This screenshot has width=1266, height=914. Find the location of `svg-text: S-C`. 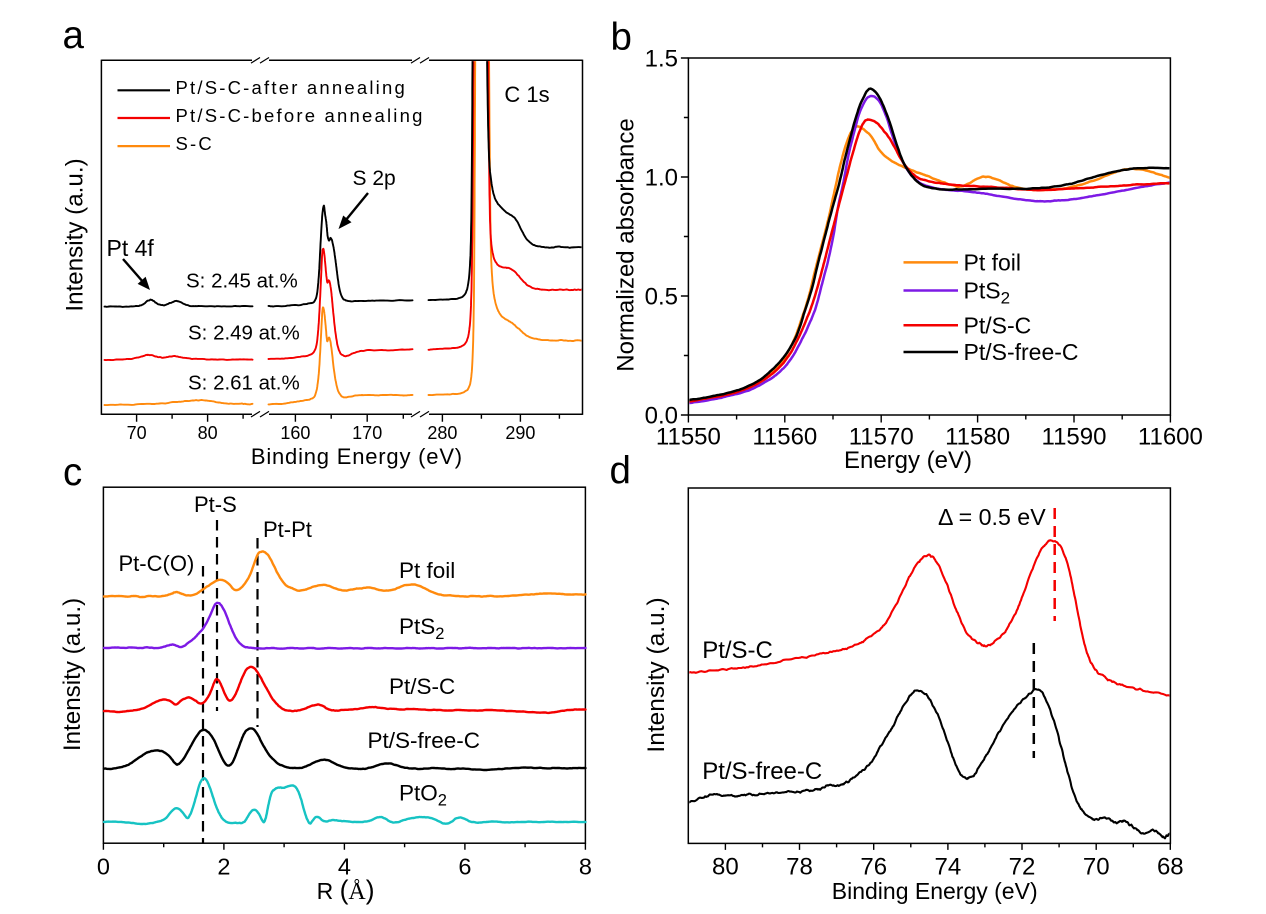

svg-text: S-C is located at coordinates (195, 143).